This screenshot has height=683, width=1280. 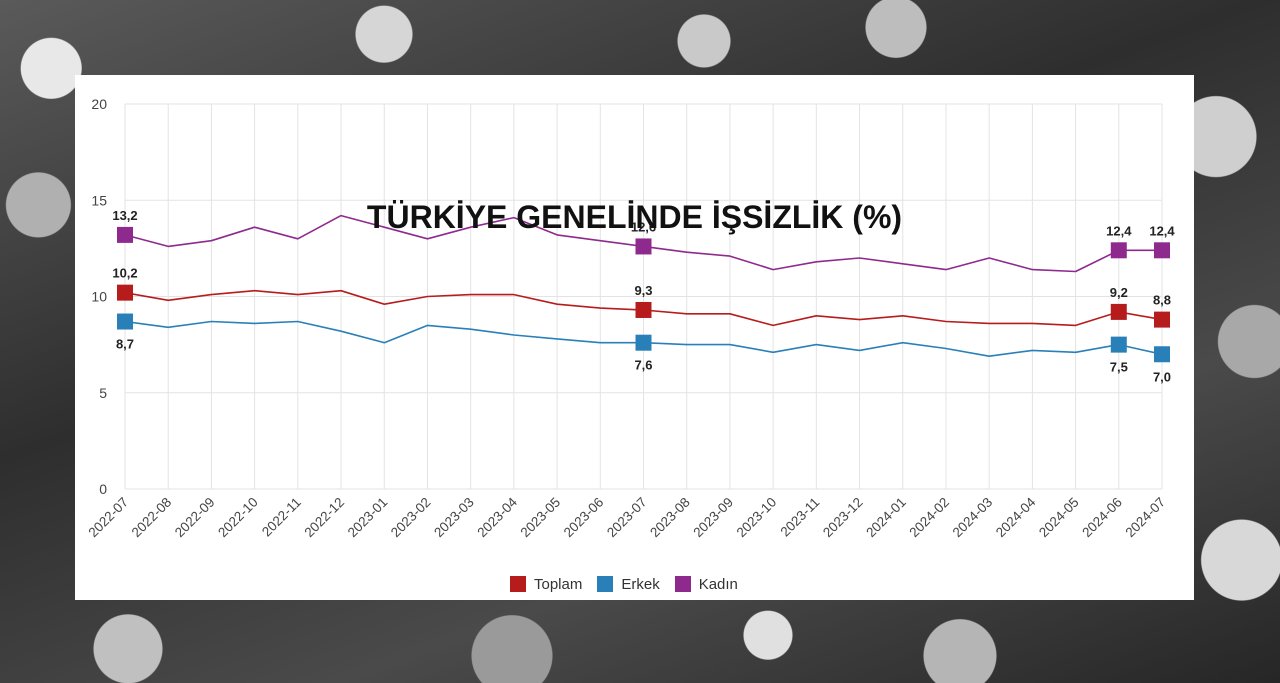 I want to click on x-tick-label: 2022-08, so click(x=152, y=518).